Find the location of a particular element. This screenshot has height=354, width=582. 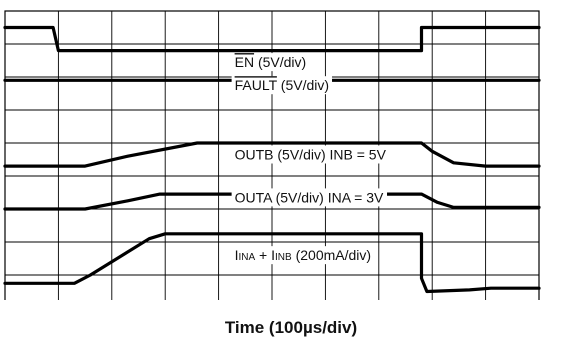

outb-trace-label: OUTB (5V/div) INB = 5V is located at coordinates (311, 155).